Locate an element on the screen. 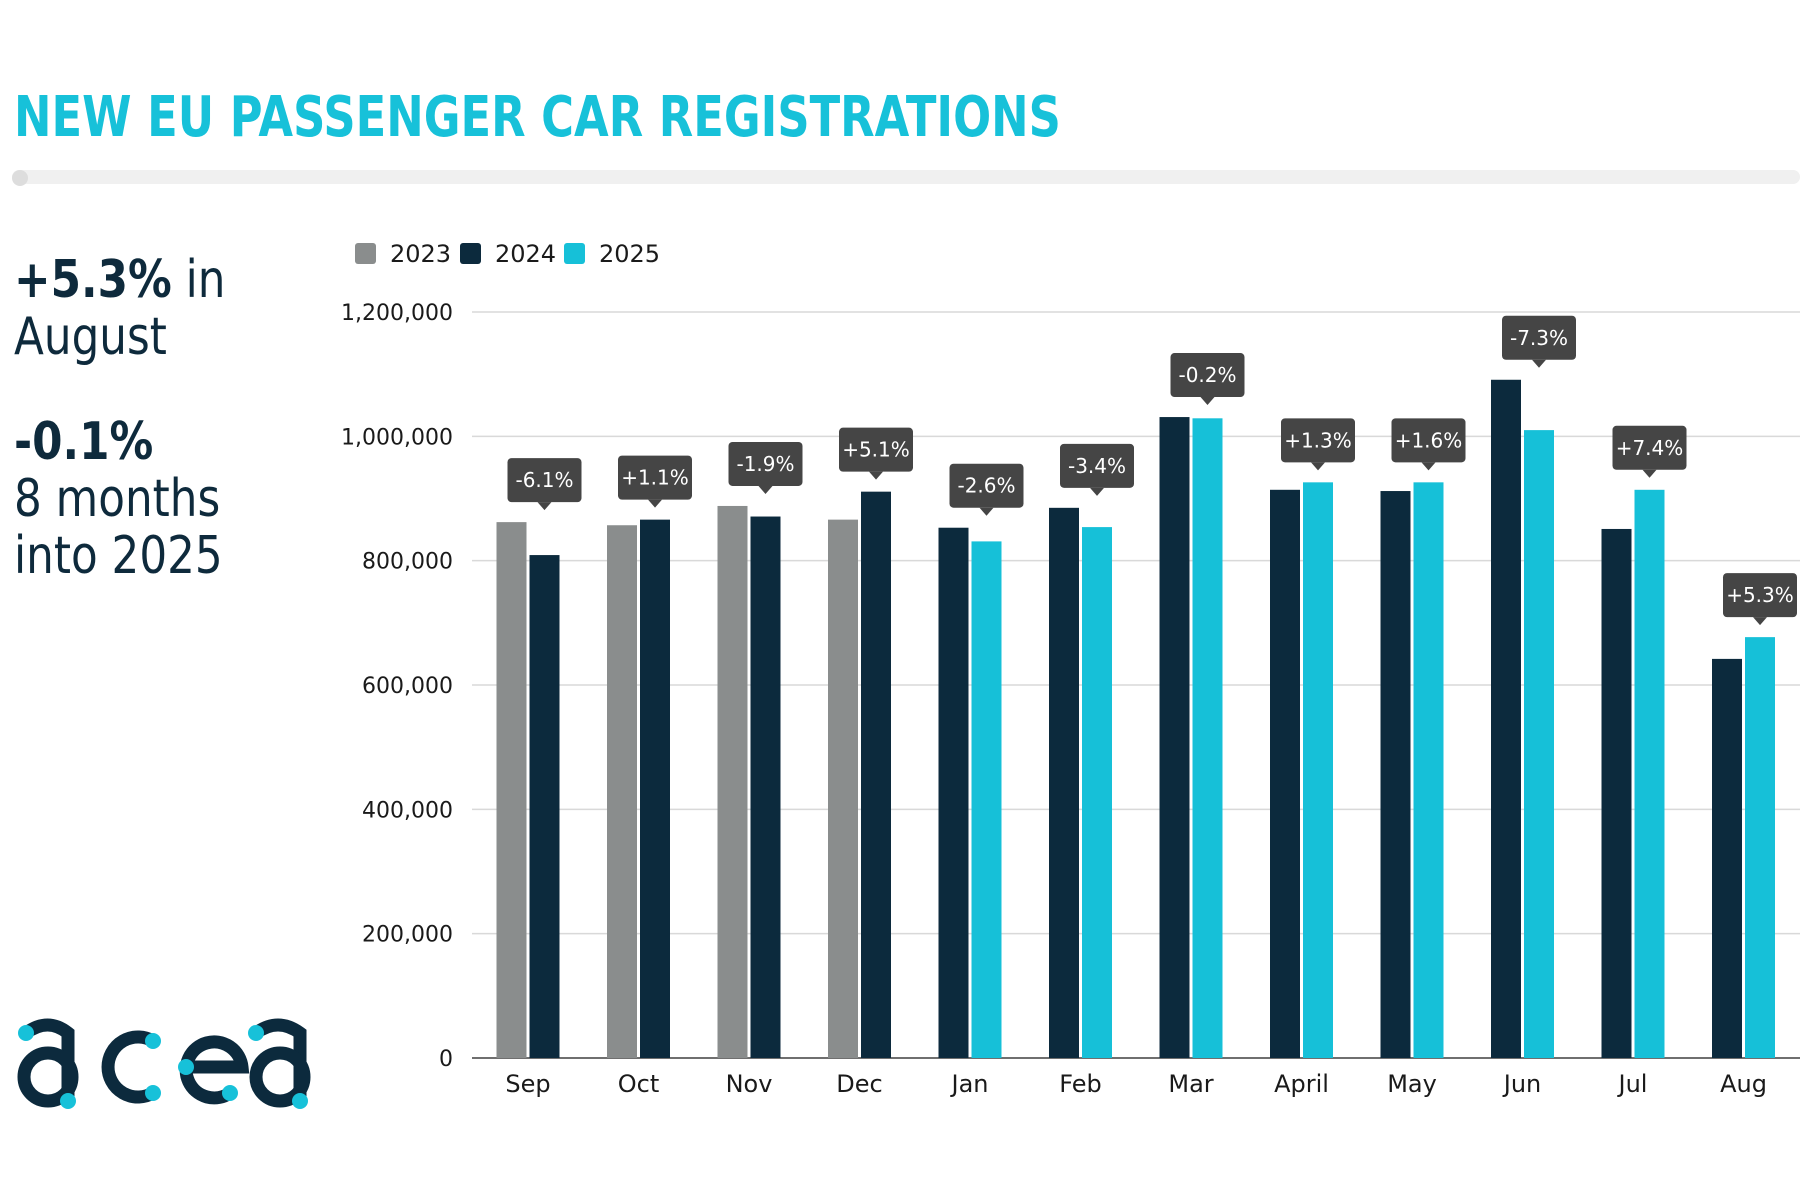  bar-nov-2024 is located at coordinates (765, 787).